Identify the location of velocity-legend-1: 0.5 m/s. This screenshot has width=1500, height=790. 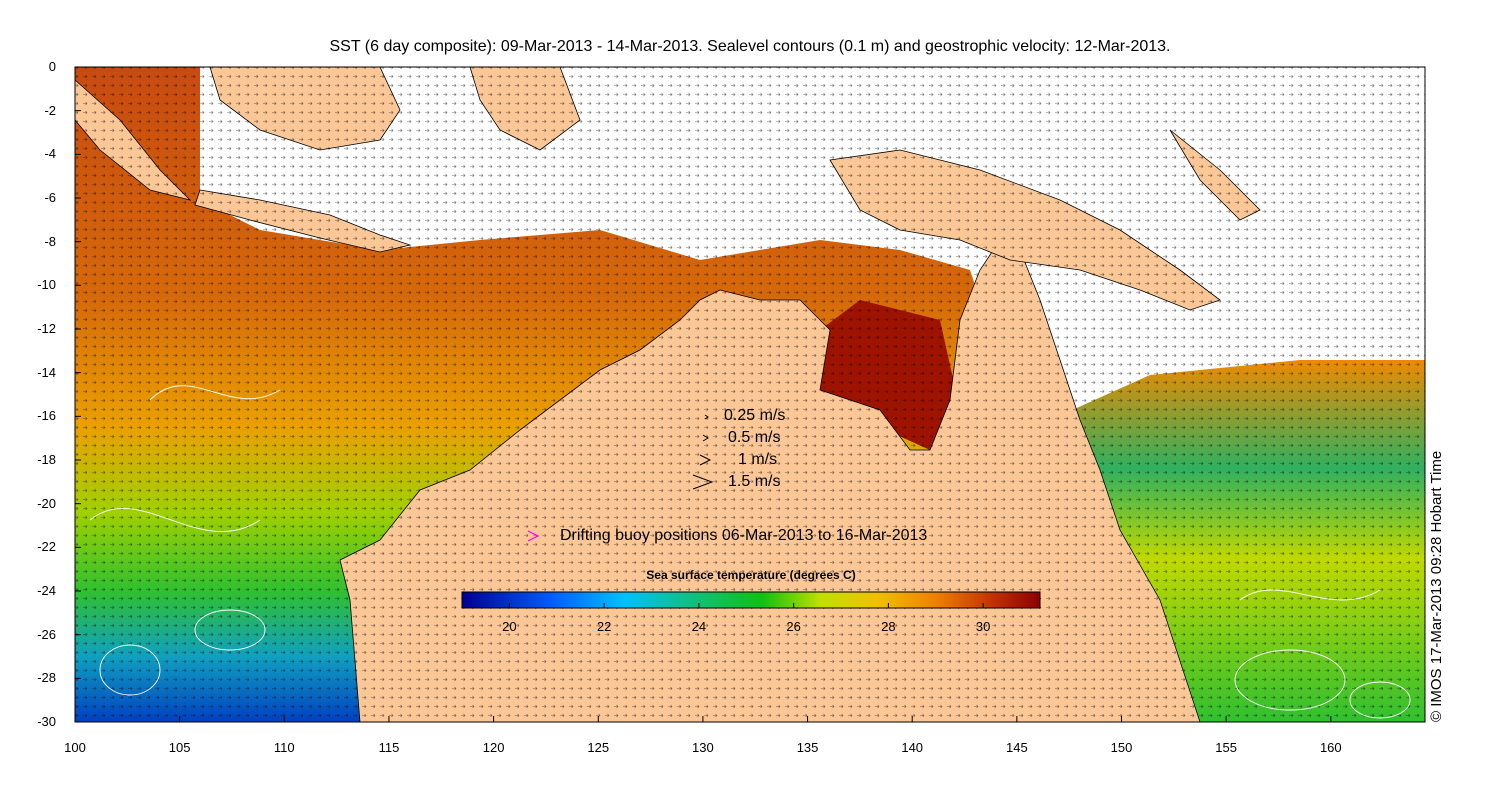
(754, 437).